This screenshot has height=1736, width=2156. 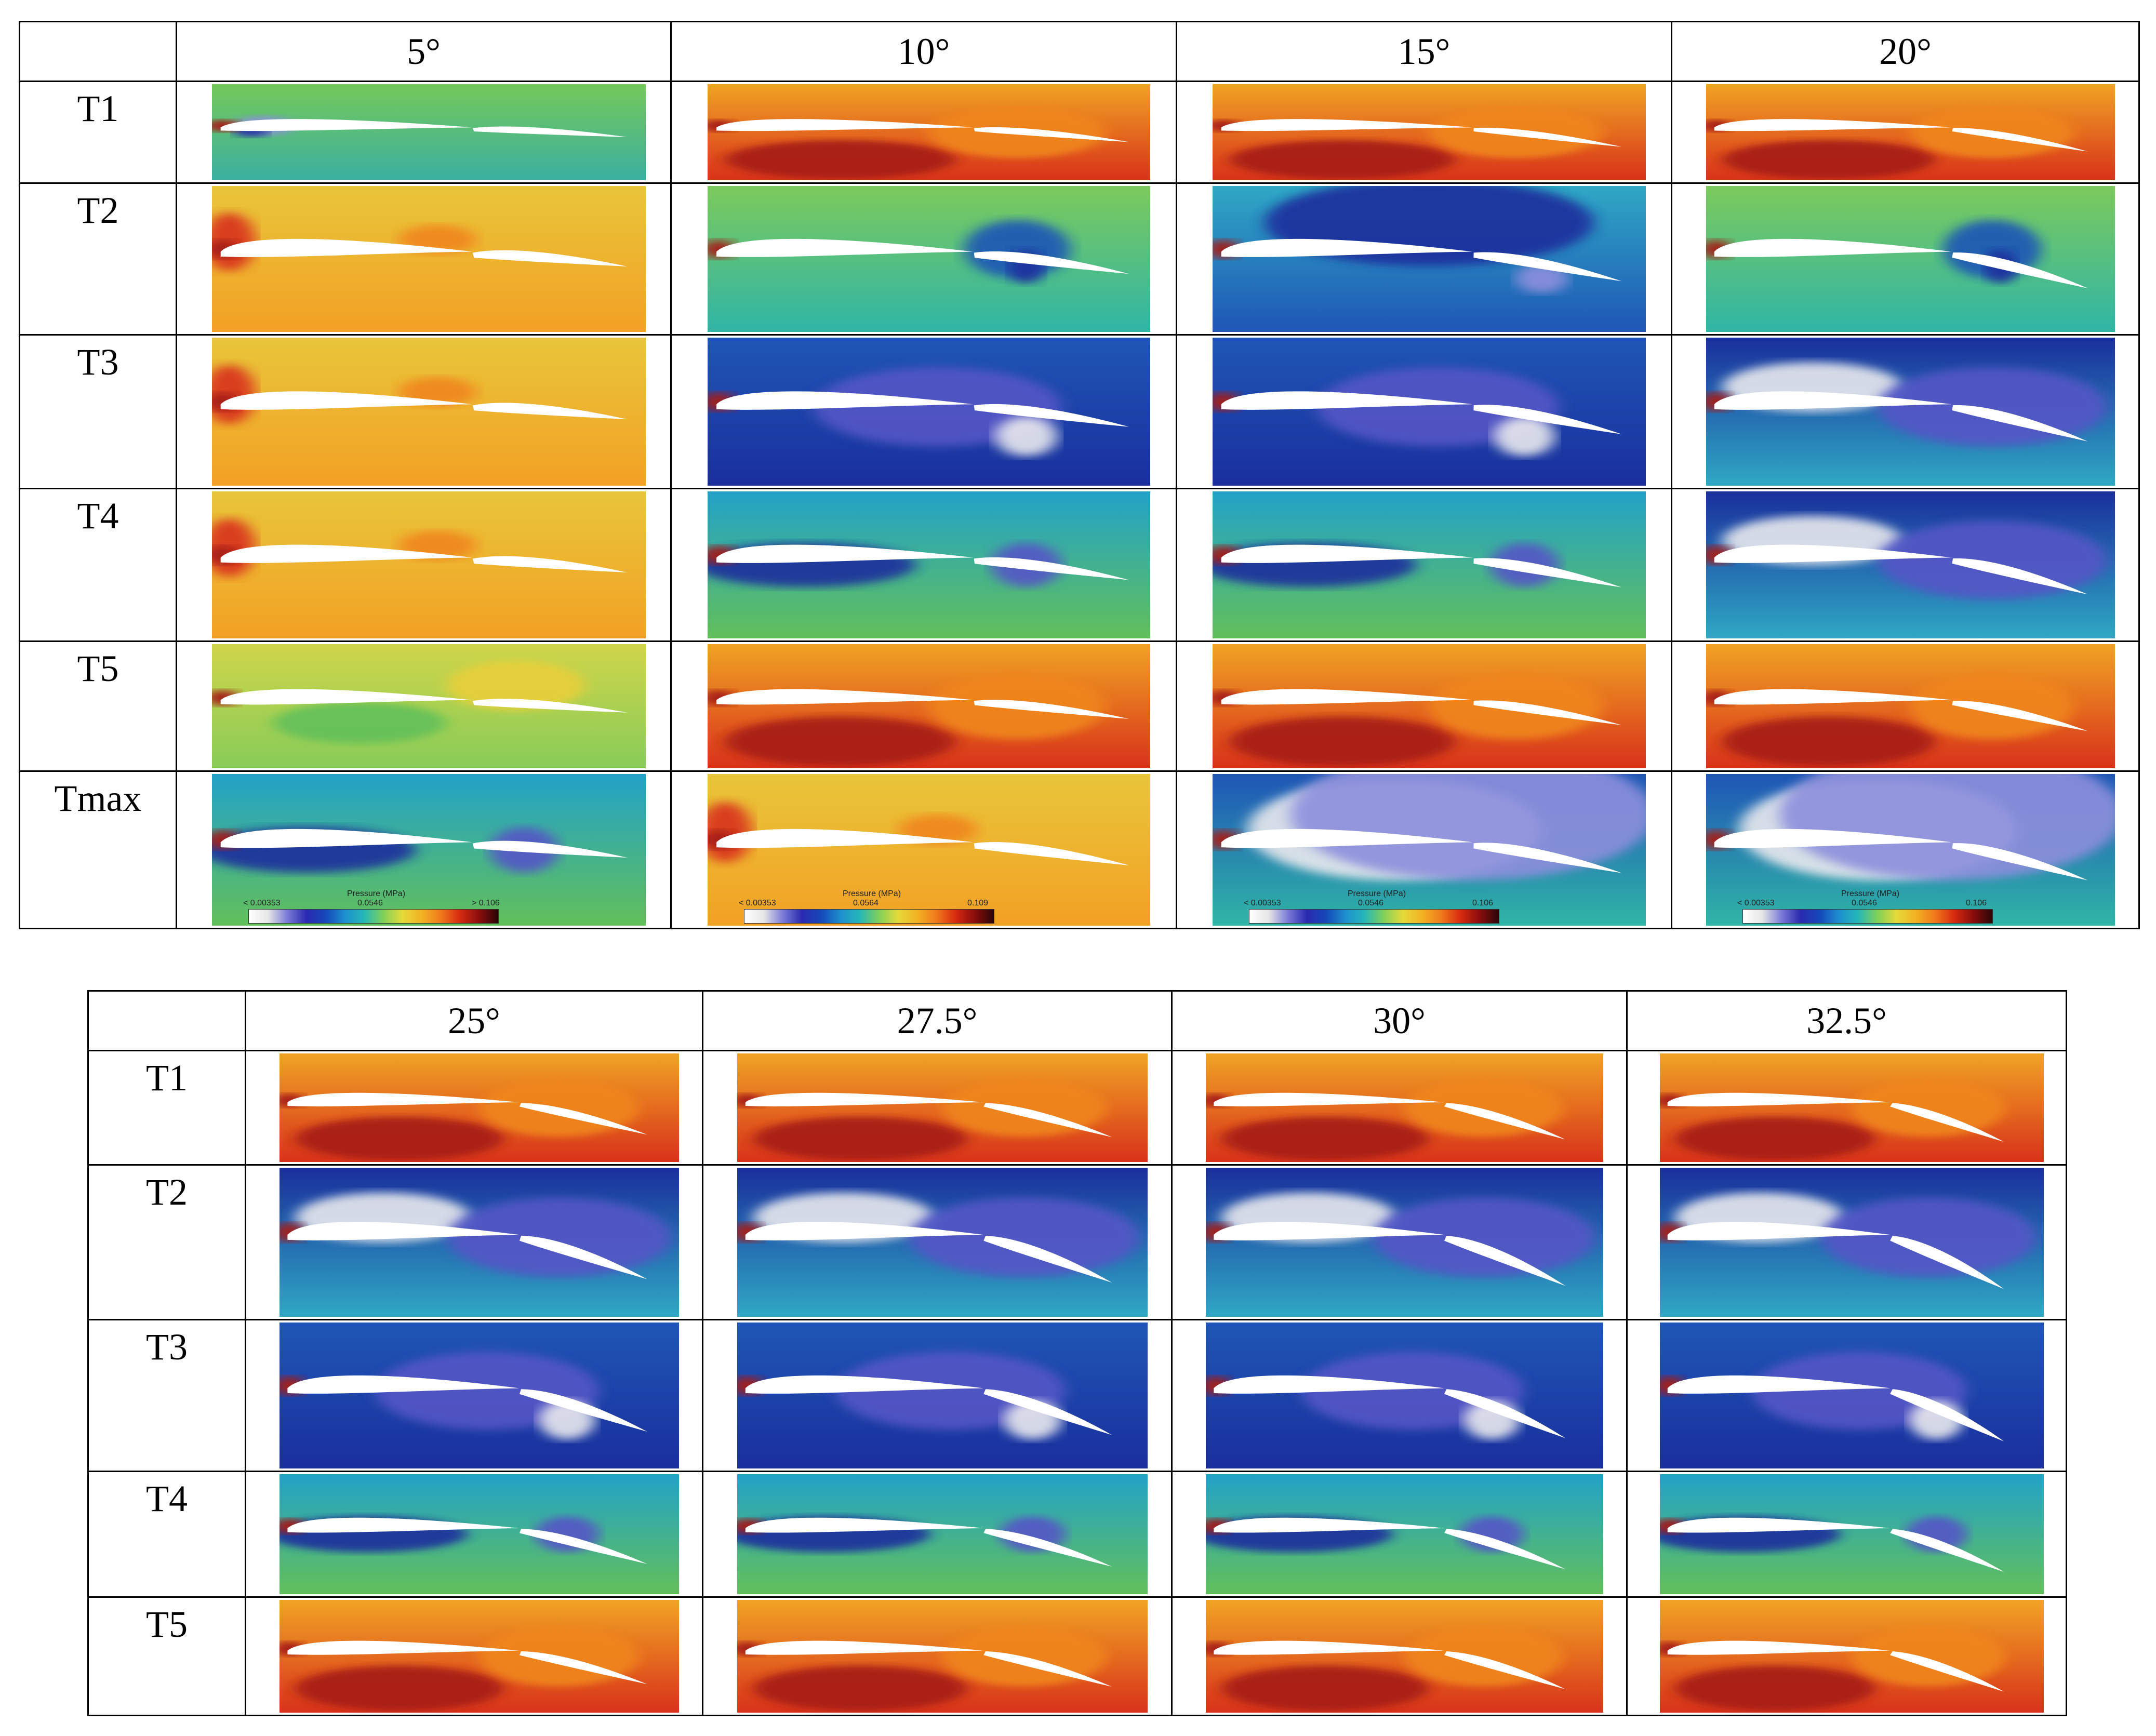 What do you see at coordinates (923, 51) in the screenshot?
I see `top-col-header: 10°` at bounding box center [923, 51].